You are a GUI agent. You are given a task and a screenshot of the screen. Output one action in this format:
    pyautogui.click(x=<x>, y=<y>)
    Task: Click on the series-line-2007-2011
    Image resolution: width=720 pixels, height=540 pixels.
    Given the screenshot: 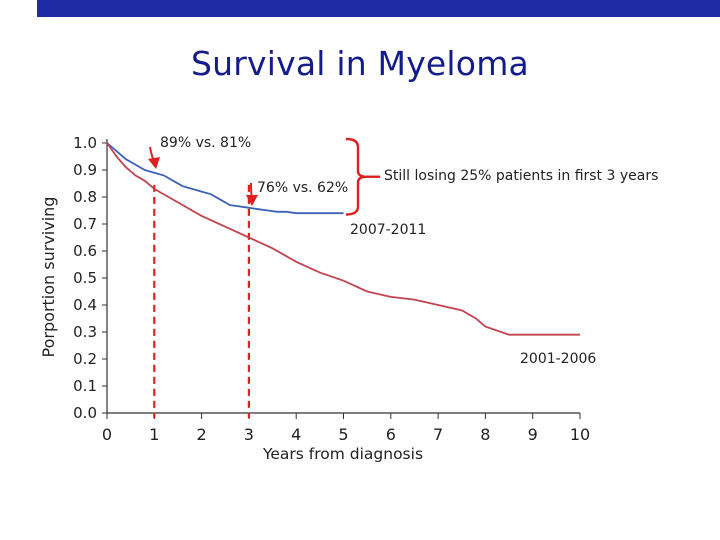 What is the action you would take?
    pyautogui.click(x=225, y=178)
    